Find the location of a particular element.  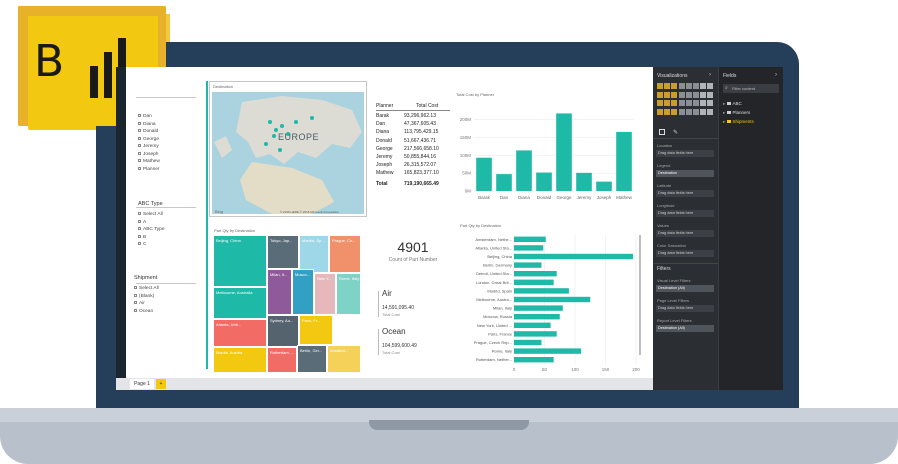

fields-tab-icon is located at coordinates (662, 132).